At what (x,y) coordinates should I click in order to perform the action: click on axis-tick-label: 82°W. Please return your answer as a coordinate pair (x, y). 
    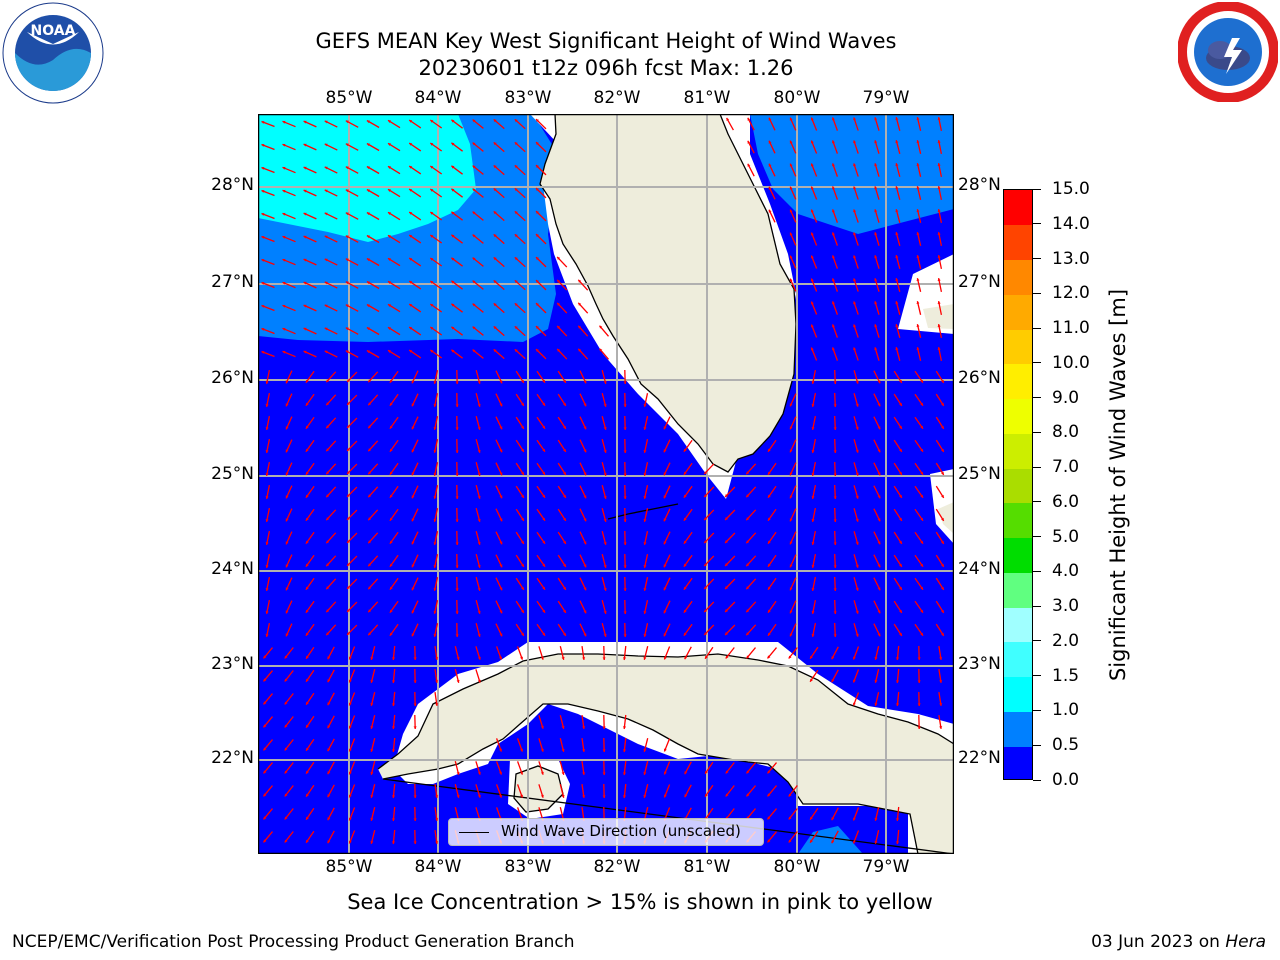
    Looking at the image, I should click on (617, 867).